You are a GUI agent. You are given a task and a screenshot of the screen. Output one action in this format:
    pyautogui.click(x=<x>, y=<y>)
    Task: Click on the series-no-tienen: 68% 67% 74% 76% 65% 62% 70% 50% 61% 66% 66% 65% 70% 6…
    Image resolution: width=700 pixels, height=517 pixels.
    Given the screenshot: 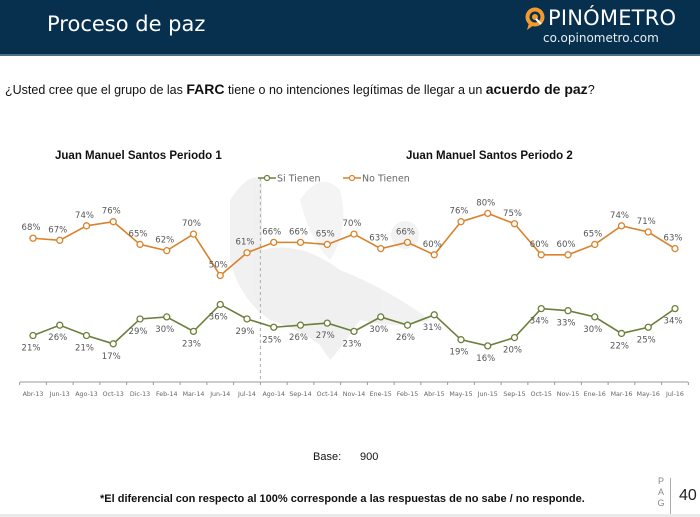 What is the action you would take?
    pyautogui.click(x=352, y=239)
    